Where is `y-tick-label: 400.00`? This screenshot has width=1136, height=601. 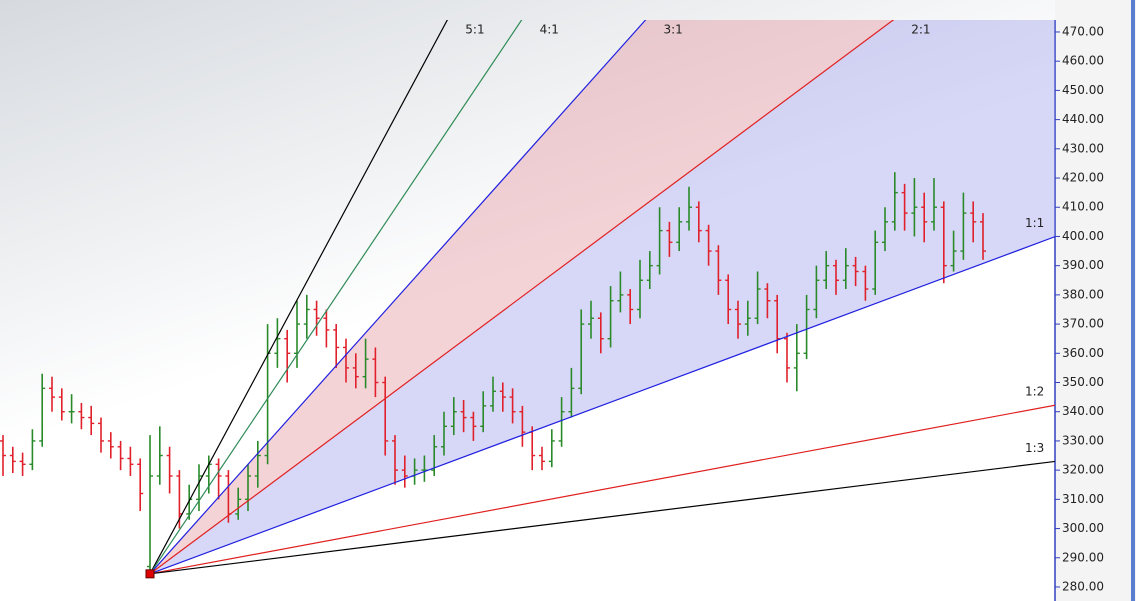
y-tick-label: 400.00 is located at coordinates (1083, 236).